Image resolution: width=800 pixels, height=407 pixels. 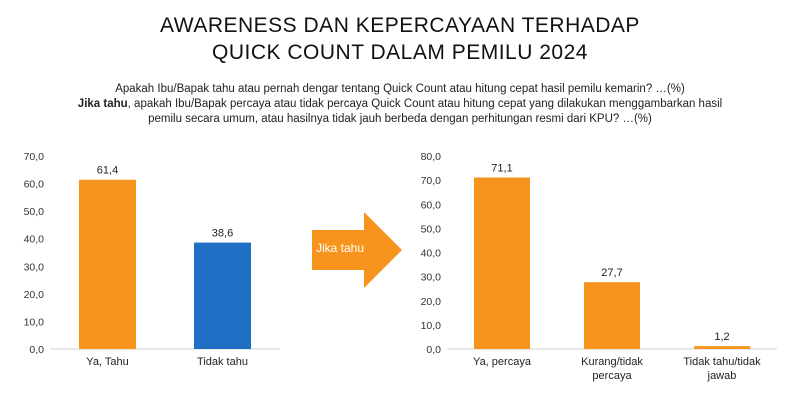 I want to click on trust-category-label: Ya, percaya, so click(x=502, y=362).